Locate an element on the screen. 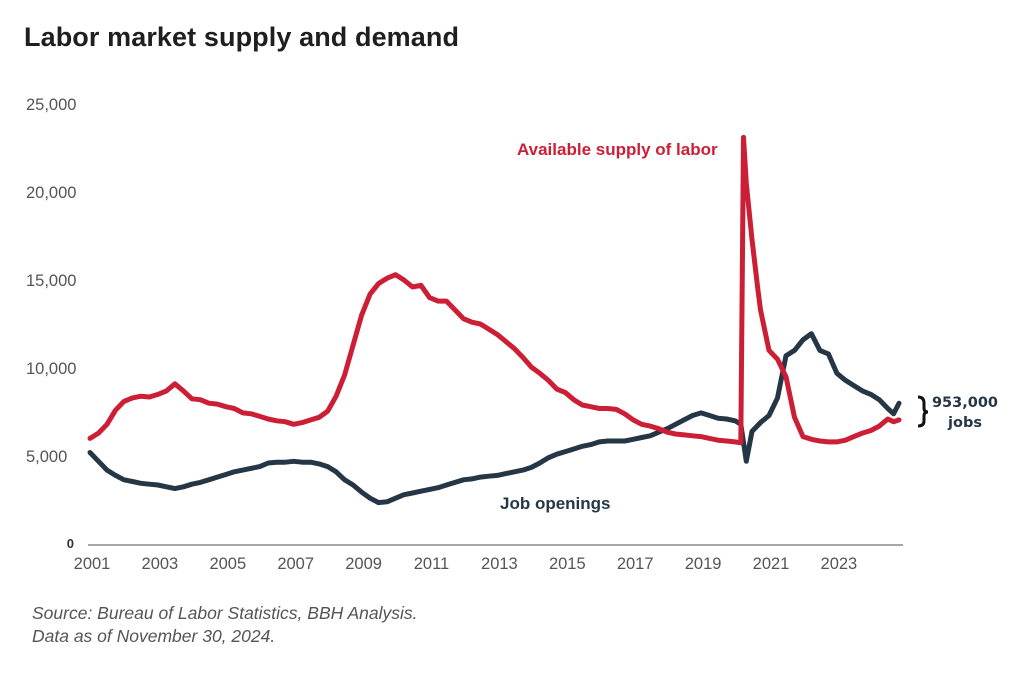  x-tick-label: 2021 is located at coordinates (771, 564).